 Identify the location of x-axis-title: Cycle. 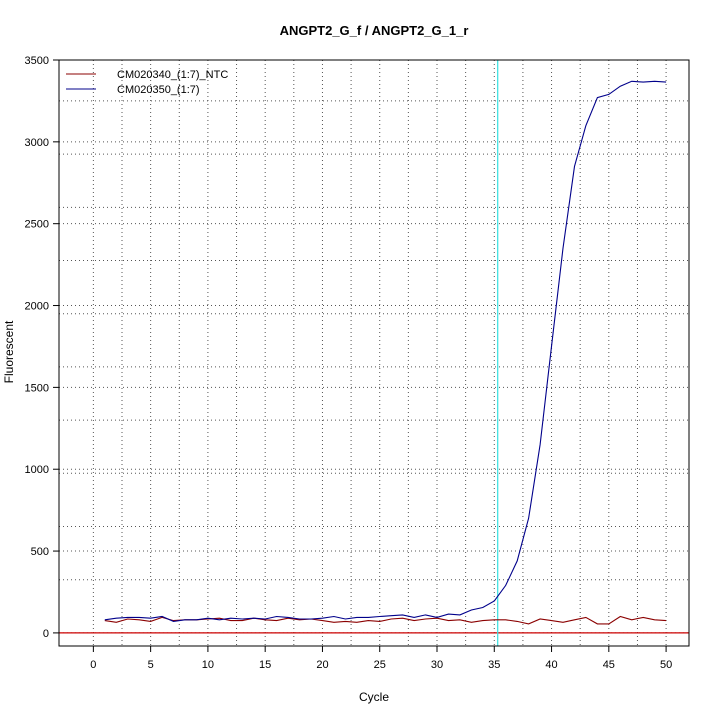
(374, 697).